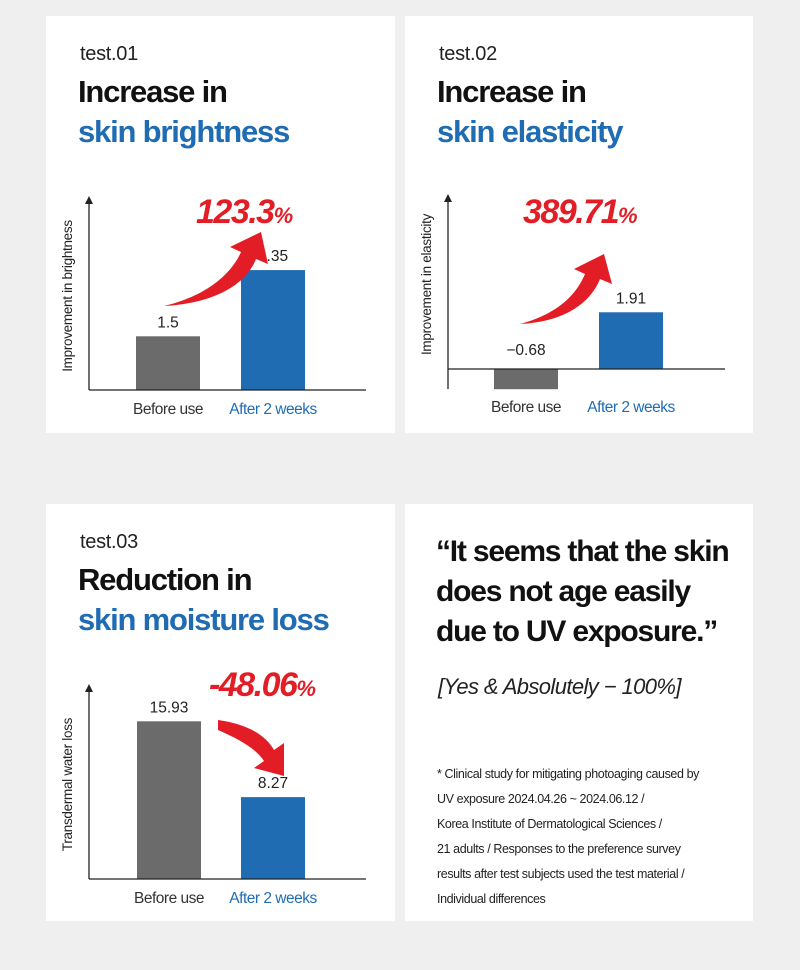 This screenshot has height=970, width=800. I want to click on card-title-line1: Reduction in, so click(165, 579).